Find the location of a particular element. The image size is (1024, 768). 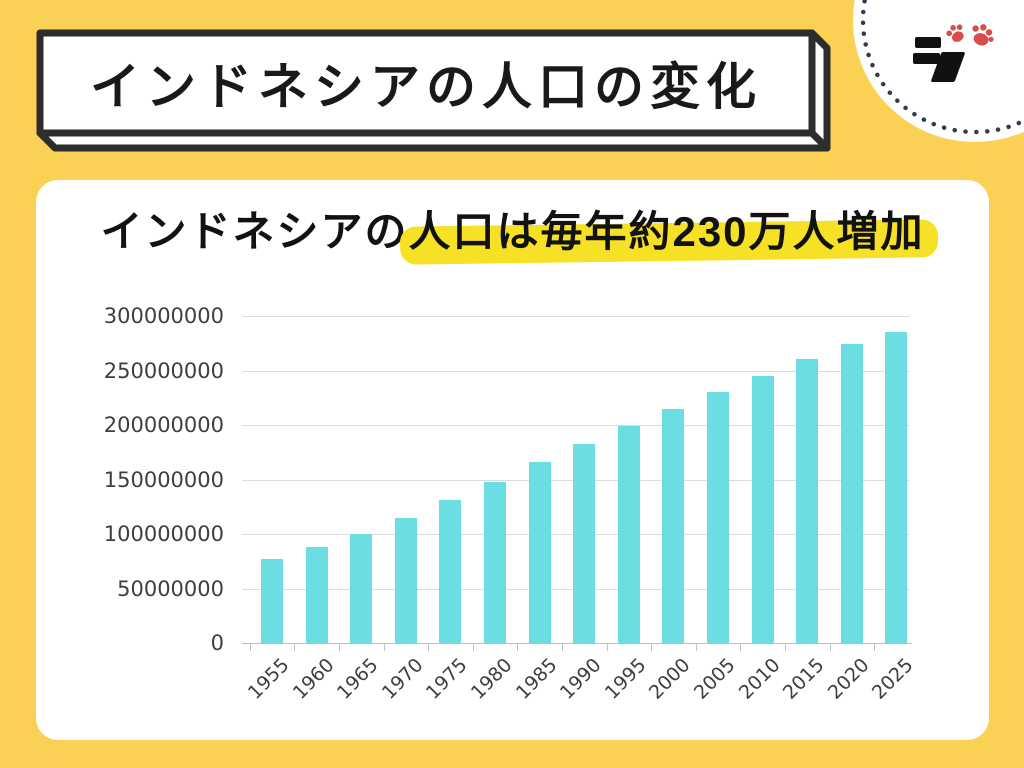

brand-logo is located at coordinates (963, 55).